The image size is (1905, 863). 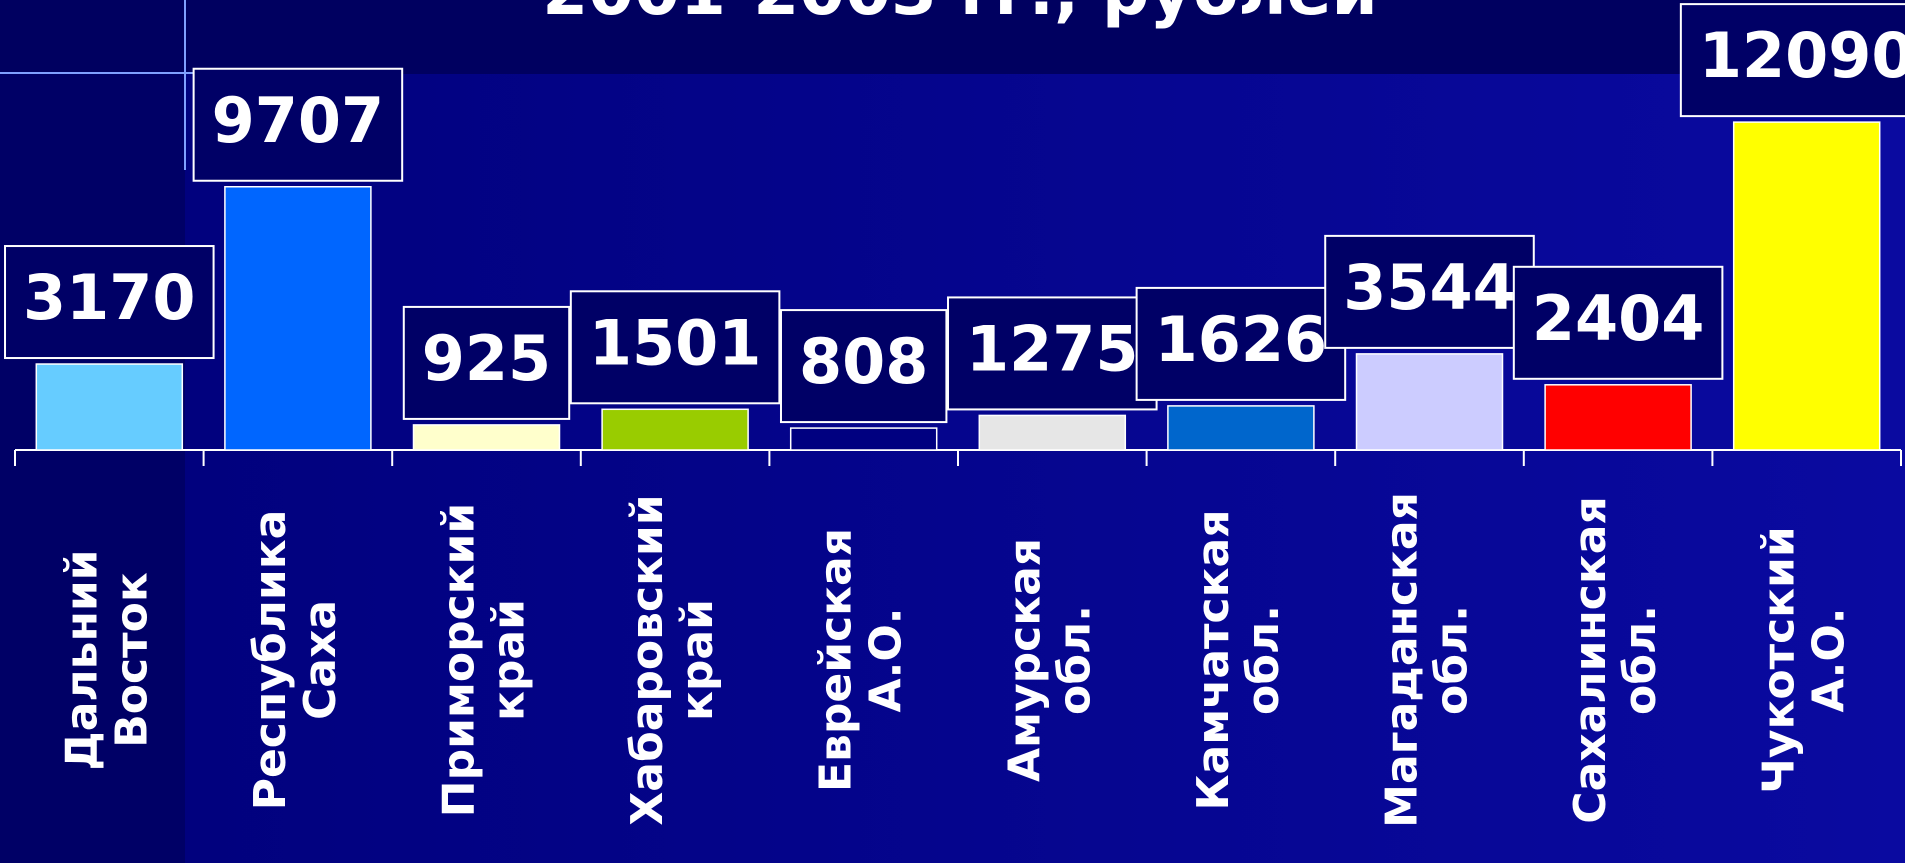 What do you see at coordinates (1241, 339) in the screenshot?
I see `data-label-text: 1626` at bounding box center [1241, 339].